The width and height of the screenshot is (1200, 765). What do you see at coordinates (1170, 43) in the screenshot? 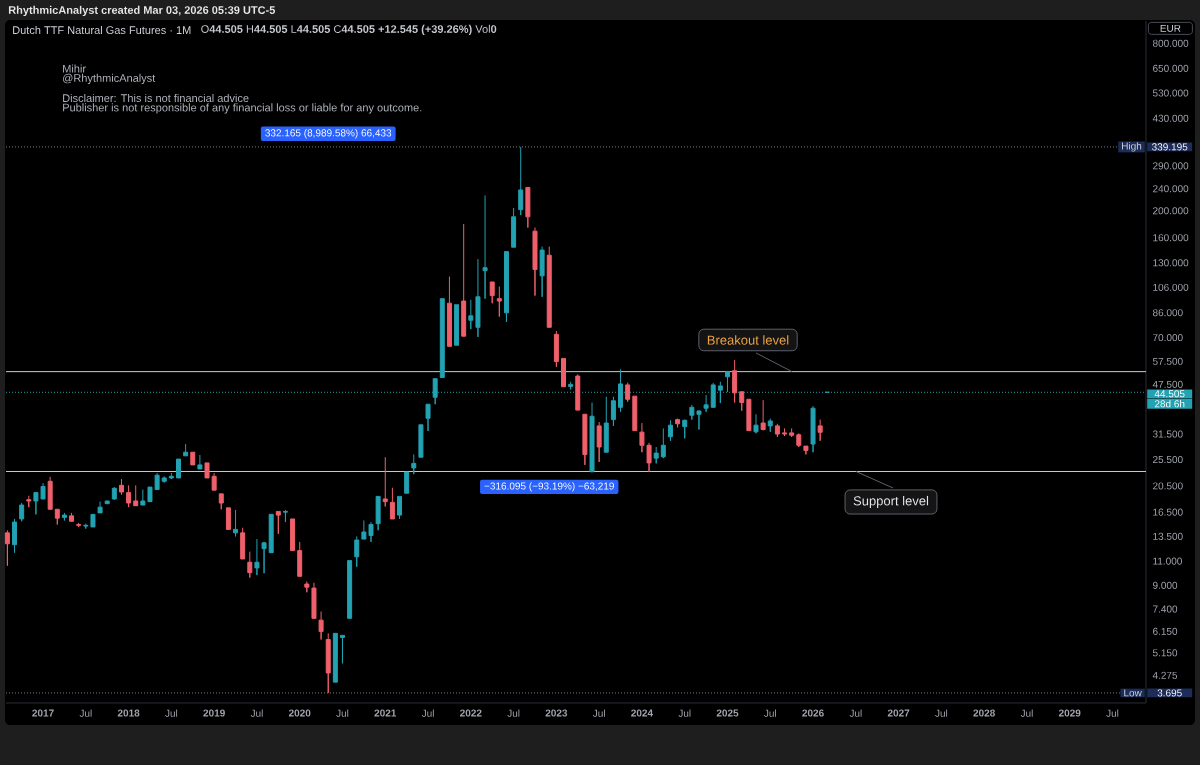
I see `y-tick-label: 800.000` at bounding box center [1170, 43].